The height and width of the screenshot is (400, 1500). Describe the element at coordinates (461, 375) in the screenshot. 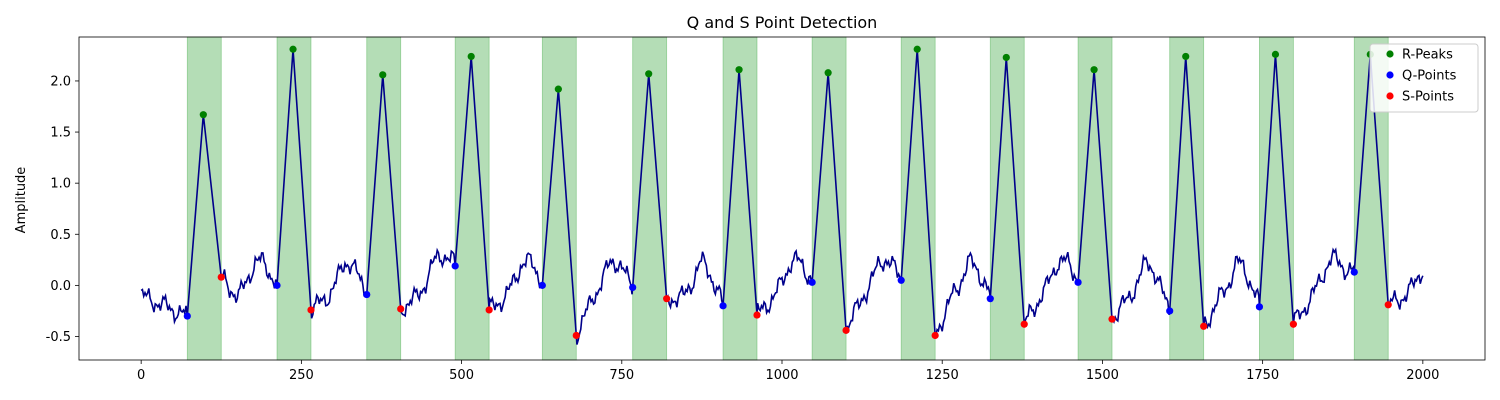

I see `x-tick-label-2: 500` at that location.